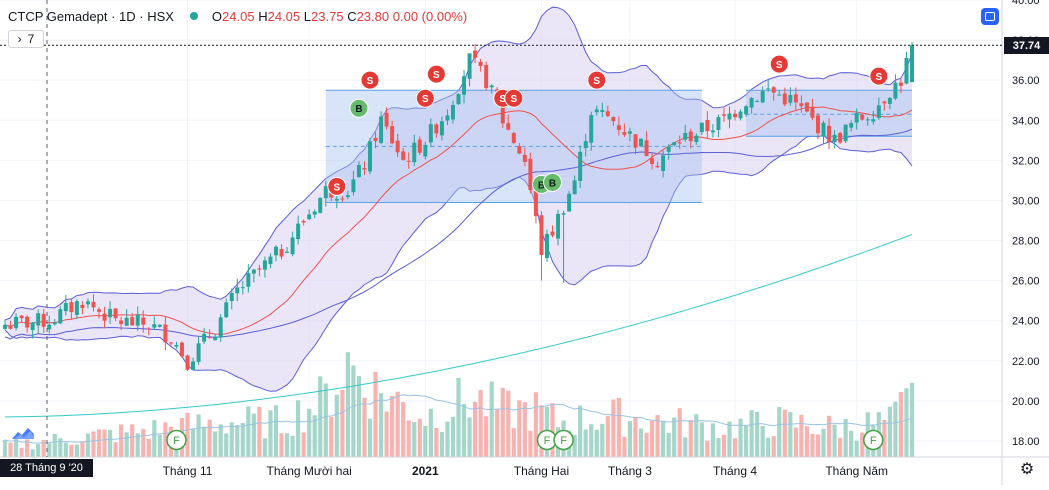 The height and width of the screenshot is (490, 1049). Describe the element at coordinates (430, 16) in the screenshot. I see `change-value: 0.00 (0.00%)` at that location.